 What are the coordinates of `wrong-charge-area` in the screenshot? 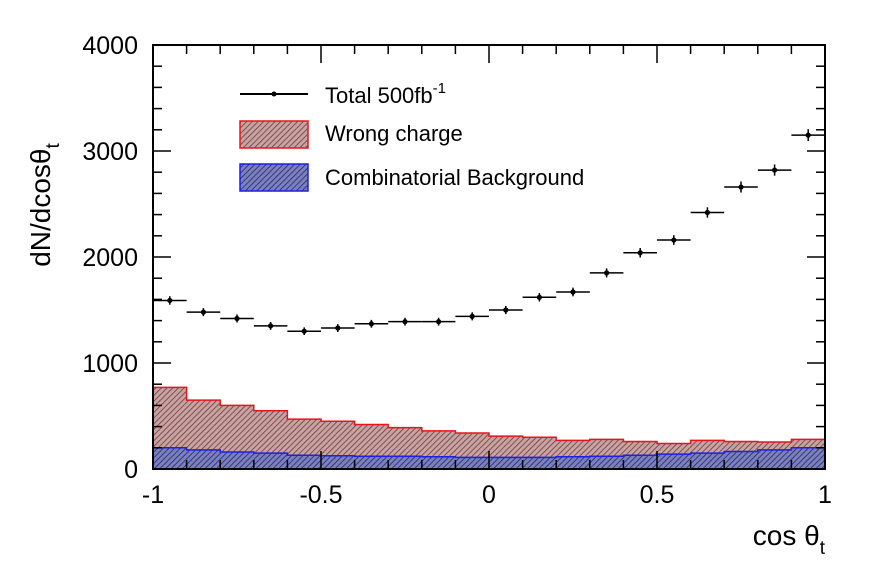 It's located at (489, 428).